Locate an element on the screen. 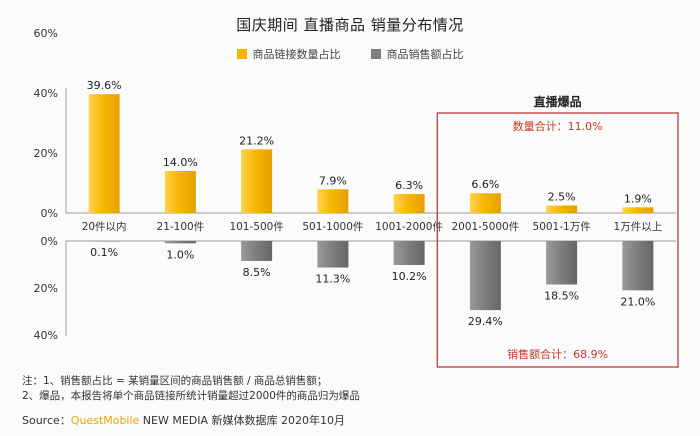 The height and width of the screenshot is (436, 700). legend-label-sales: 商品销售额占比 is located at coordinates (425, 54).